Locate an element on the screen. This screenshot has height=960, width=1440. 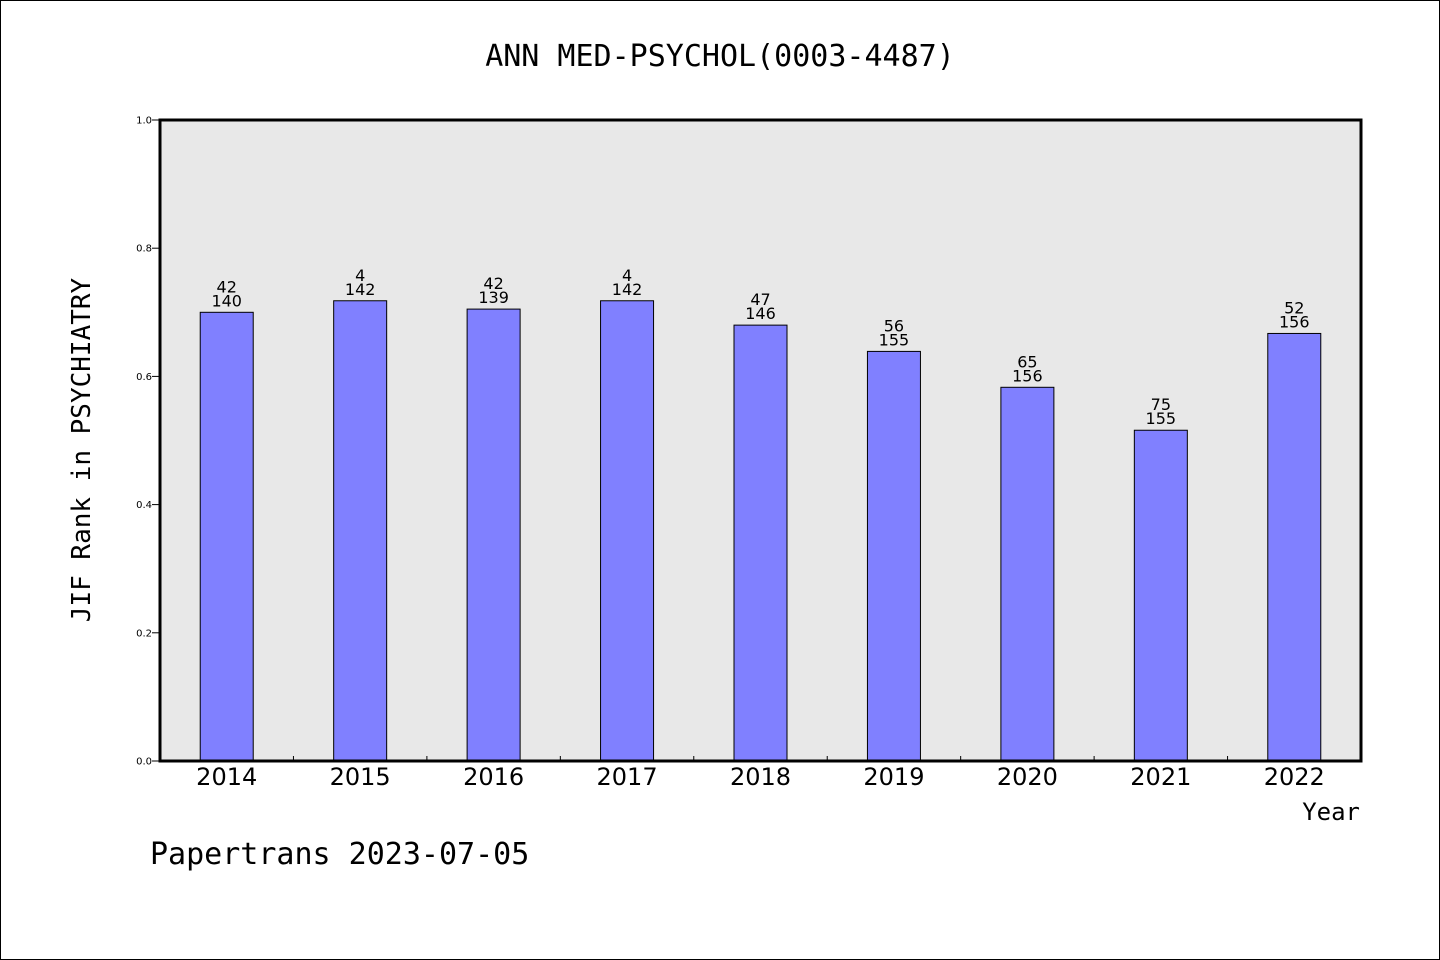
x-tick-label: 2015 is located at coordinates (360, 777).